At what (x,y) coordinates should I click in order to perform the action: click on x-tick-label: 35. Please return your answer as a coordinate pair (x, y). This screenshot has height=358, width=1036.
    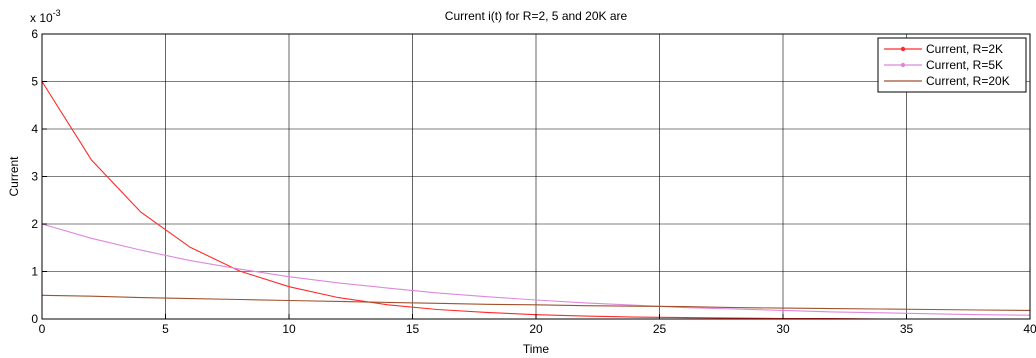
    Looking at the image, I should click on (907, 329).